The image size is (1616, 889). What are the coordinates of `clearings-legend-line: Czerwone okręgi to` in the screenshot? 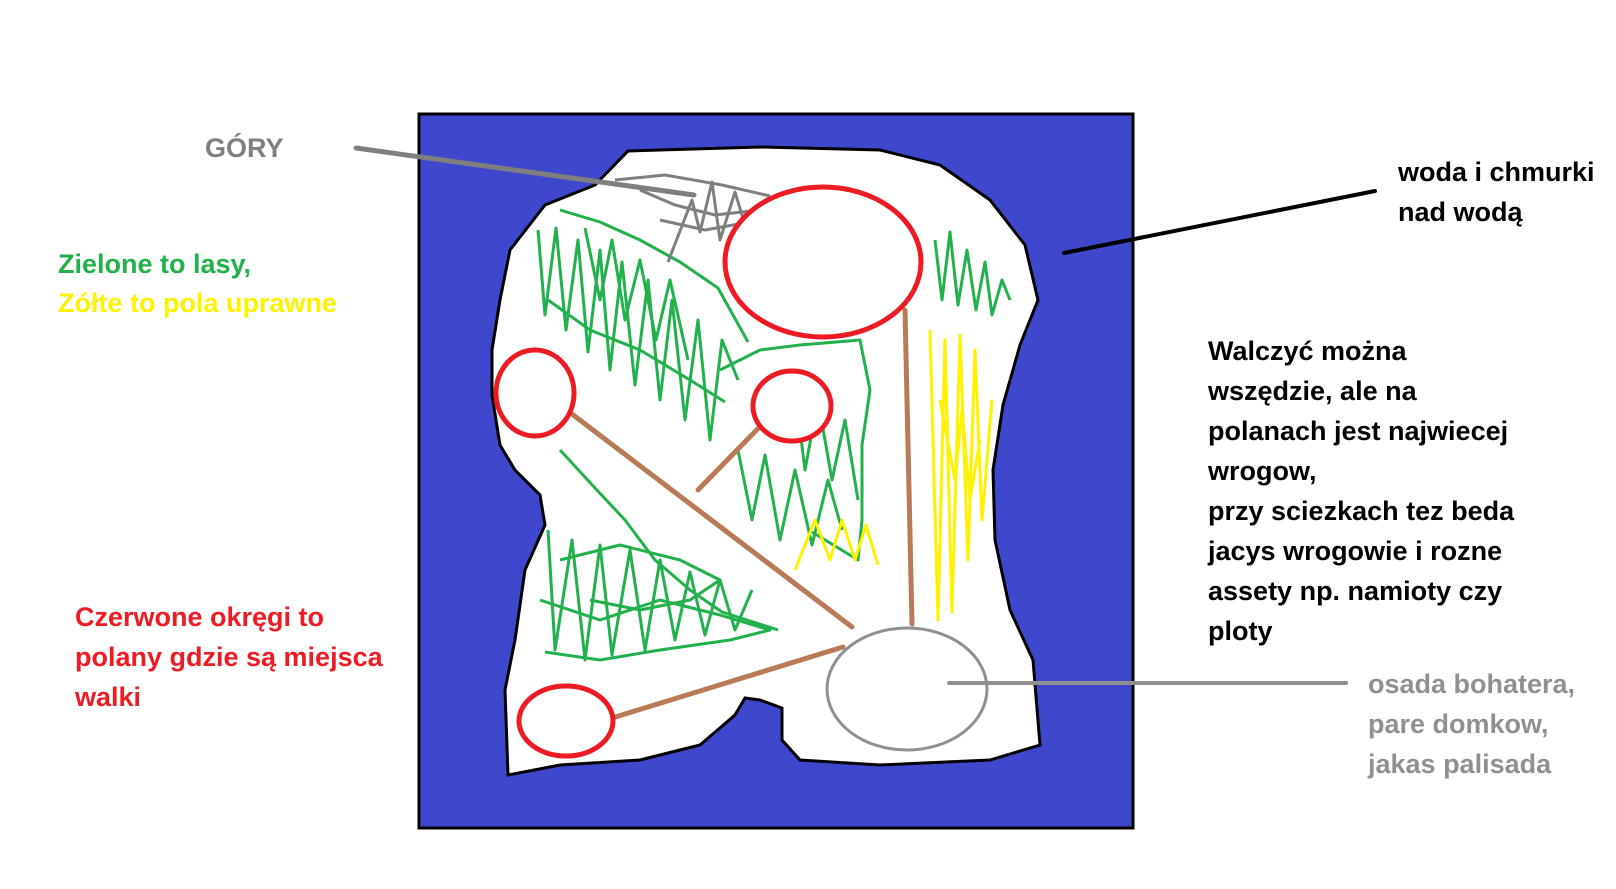 It's located at (200, 617).